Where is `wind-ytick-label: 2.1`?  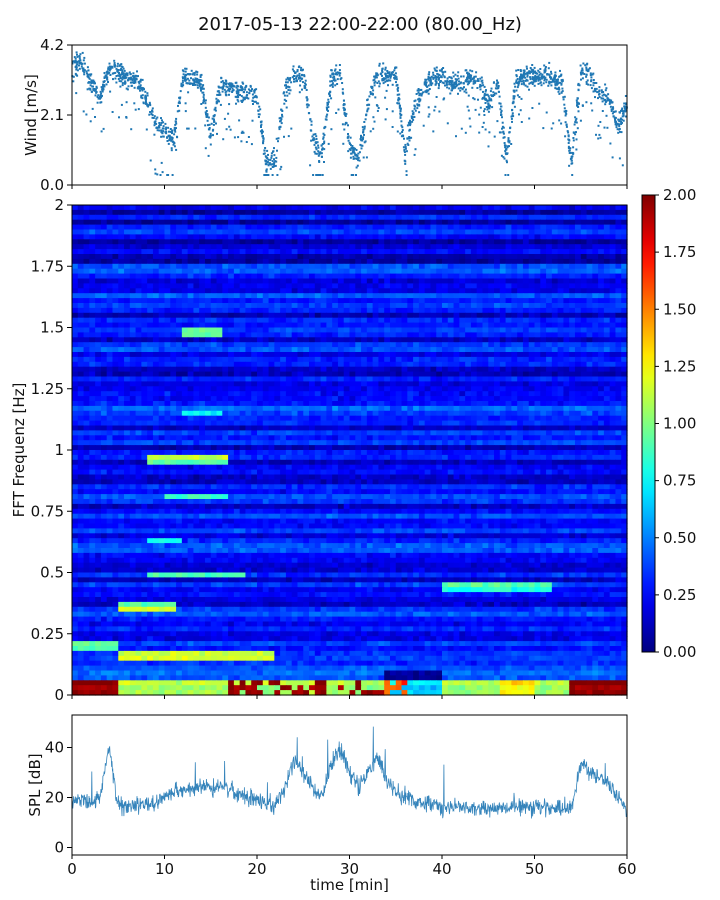 wind-ytick-label: 2.1 is located at coordinates (52, 115).